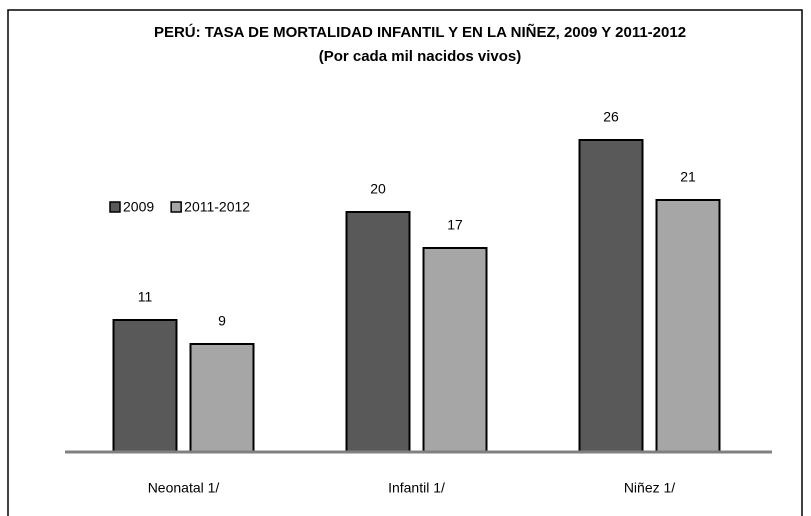  I want to click on chart-subtitle: (Por cada mil nacidos vivos), so click(420, 56).